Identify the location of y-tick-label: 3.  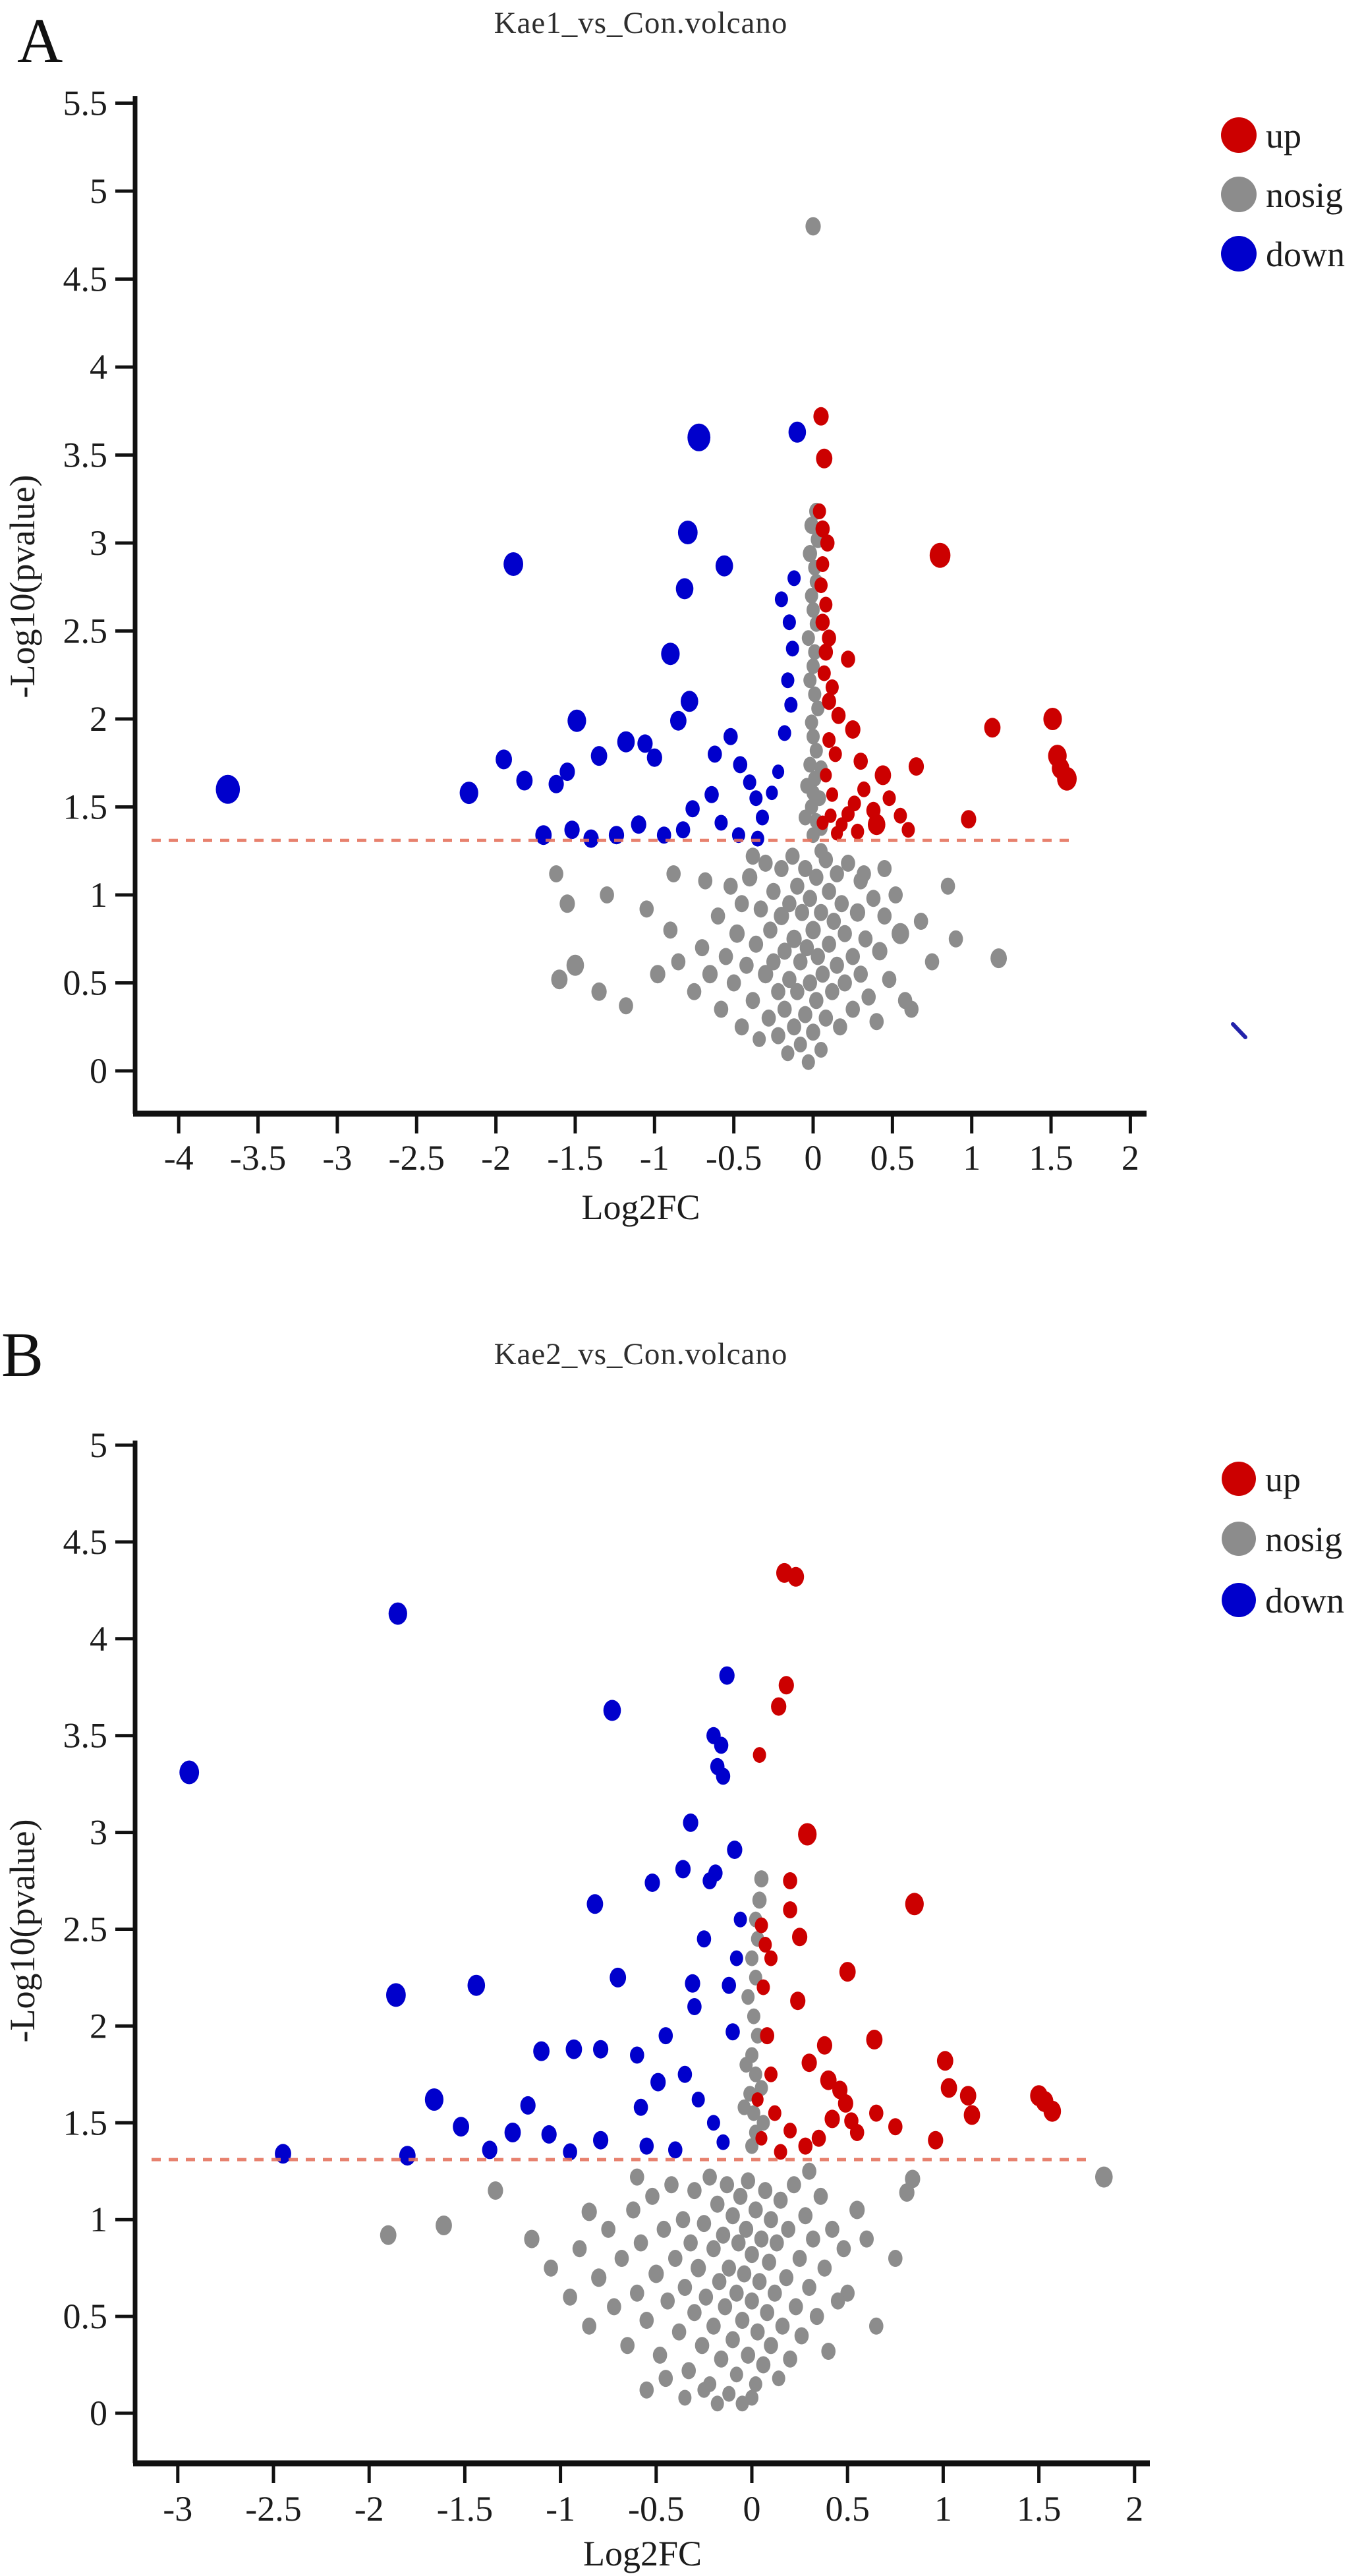
(98, 543).